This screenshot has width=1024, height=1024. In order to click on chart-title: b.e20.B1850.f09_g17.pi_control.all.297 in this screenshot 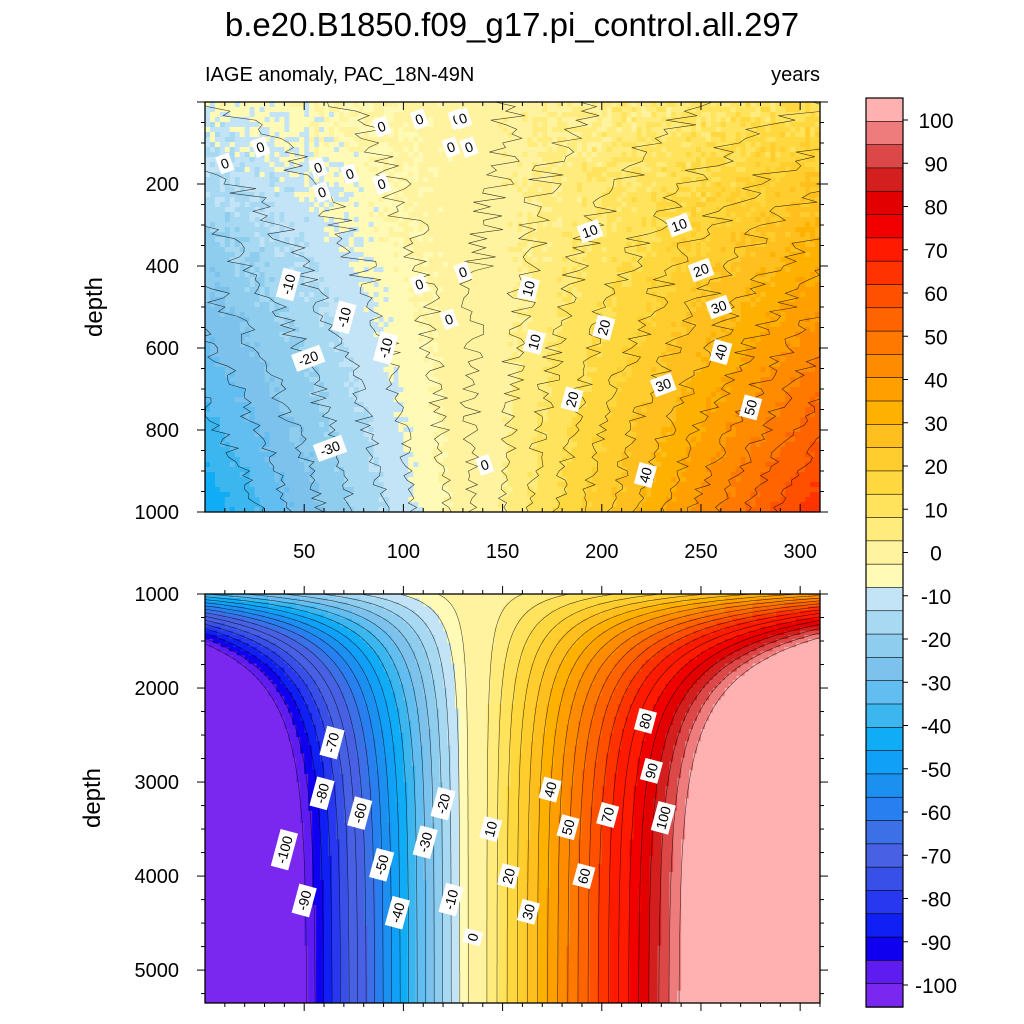, I will do `click(512, 24)`.